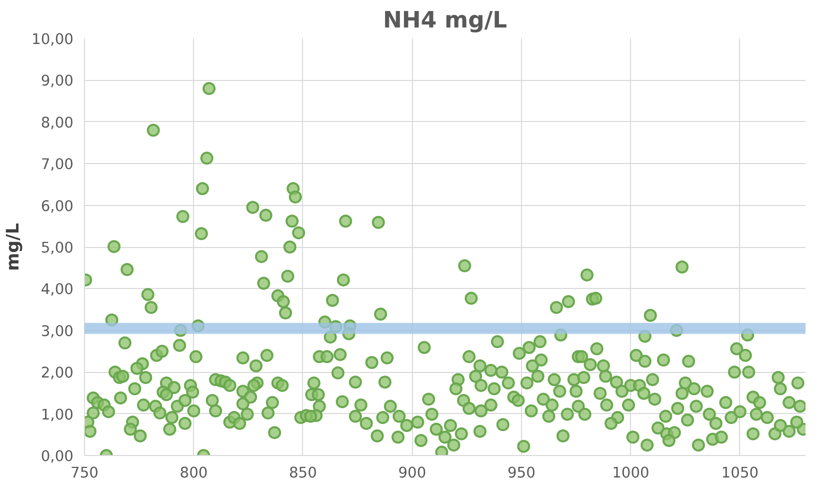 The width and height of the screenshot is (820, 490). Describe the element at coordinates (631, 473) in the screenshot. I see `x-tick-label: 1000` at that location.